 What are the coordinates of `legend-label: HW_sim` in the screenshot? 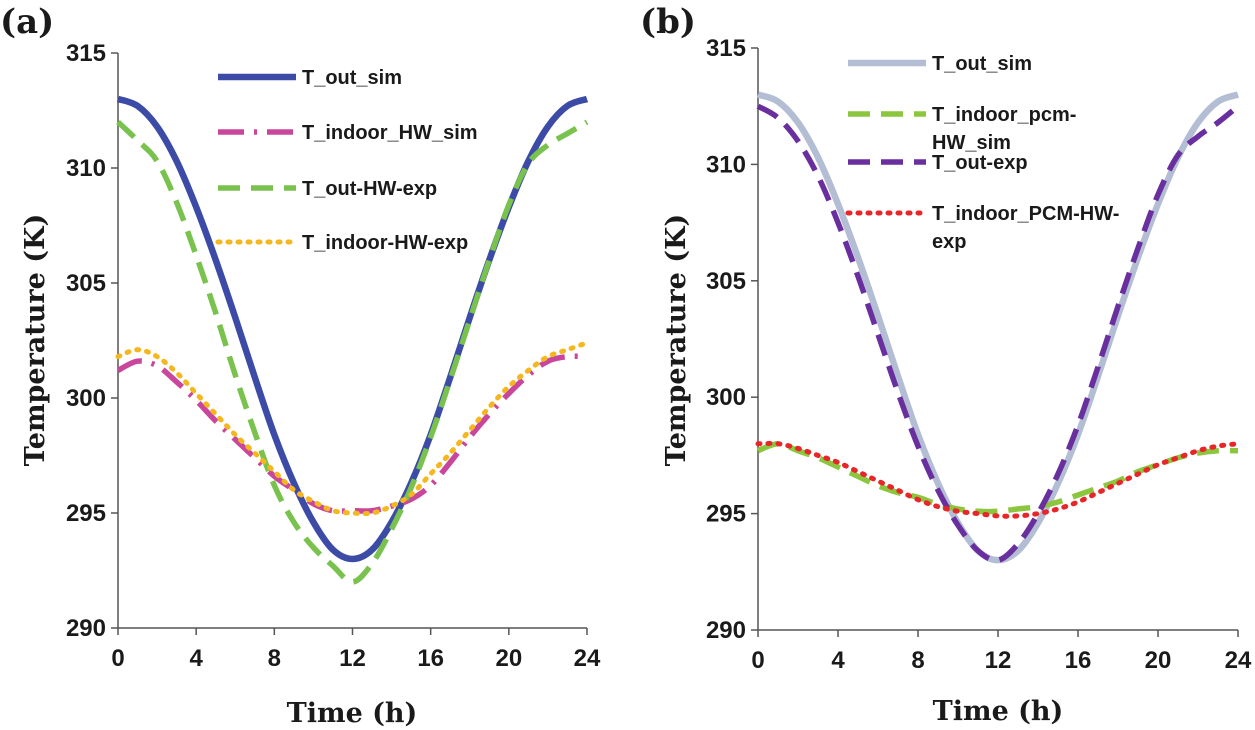 It's located at (971, 143).